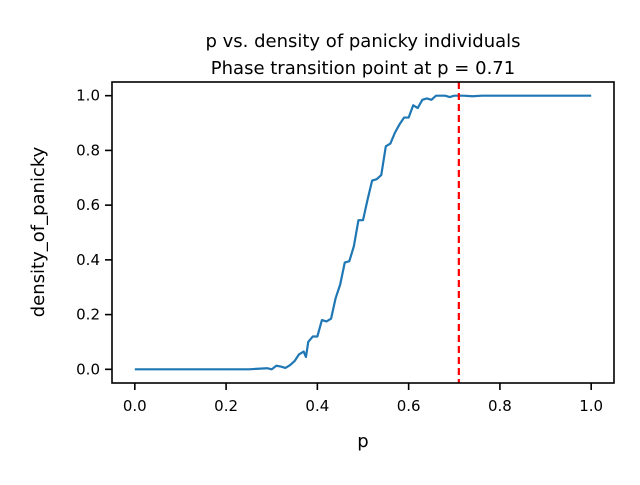 This screenshot has height=485, width=640. Describe the element at coordinates (500, 406) in the screenshot. I see `x-tick-label: 0.8` at that location.